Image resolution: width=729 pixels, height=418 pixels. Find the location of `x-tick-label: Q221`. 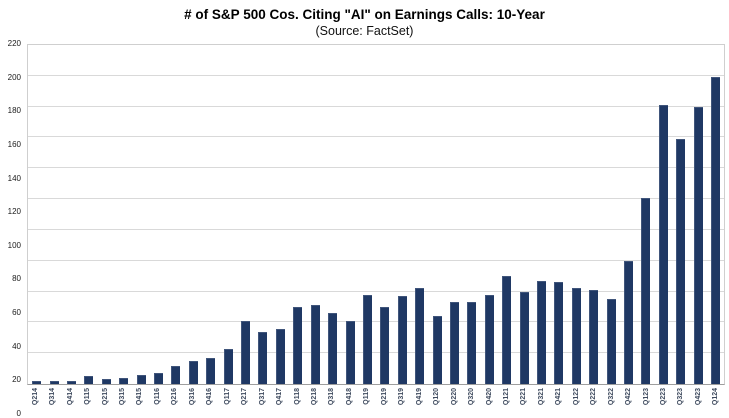

x-tick-label: Q221 is located at coordinates (524, 397).